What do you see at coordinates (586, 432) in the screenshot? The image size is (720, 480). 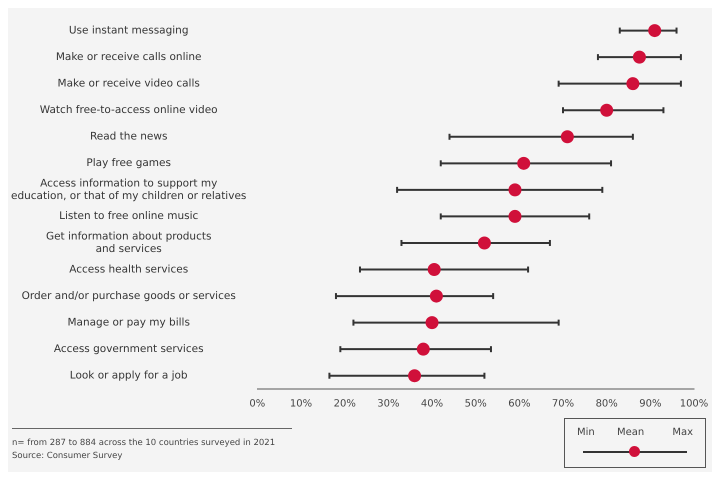 I see `text: Min` at bounding box center [586, 432].